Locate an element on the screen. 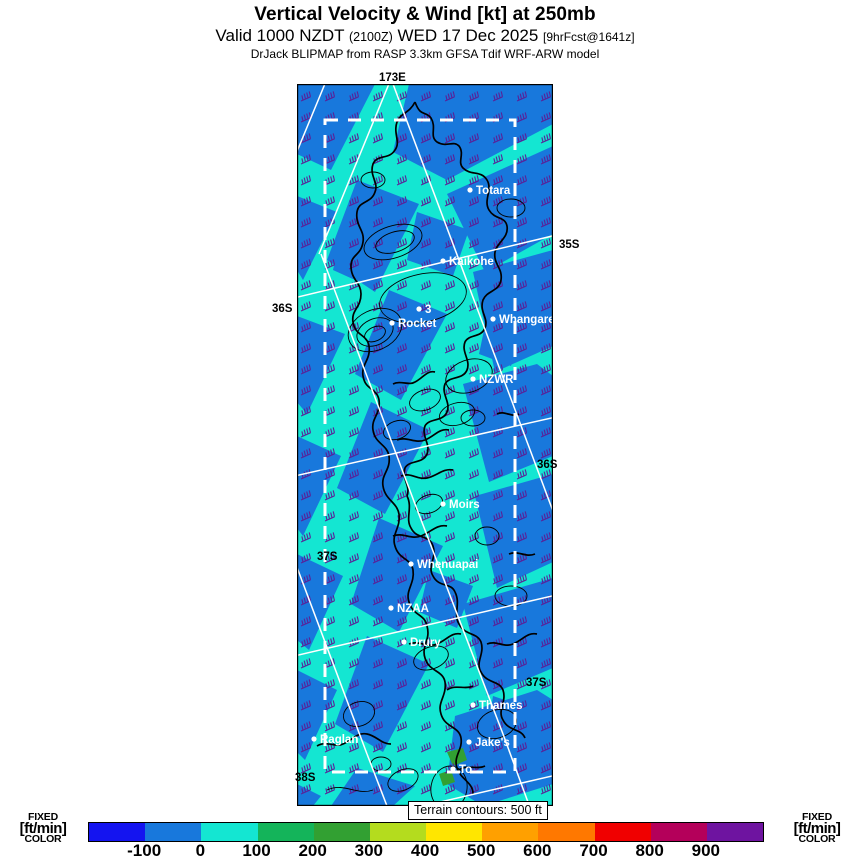  svg-text: Whangarei is located at coordinates (526, 320).